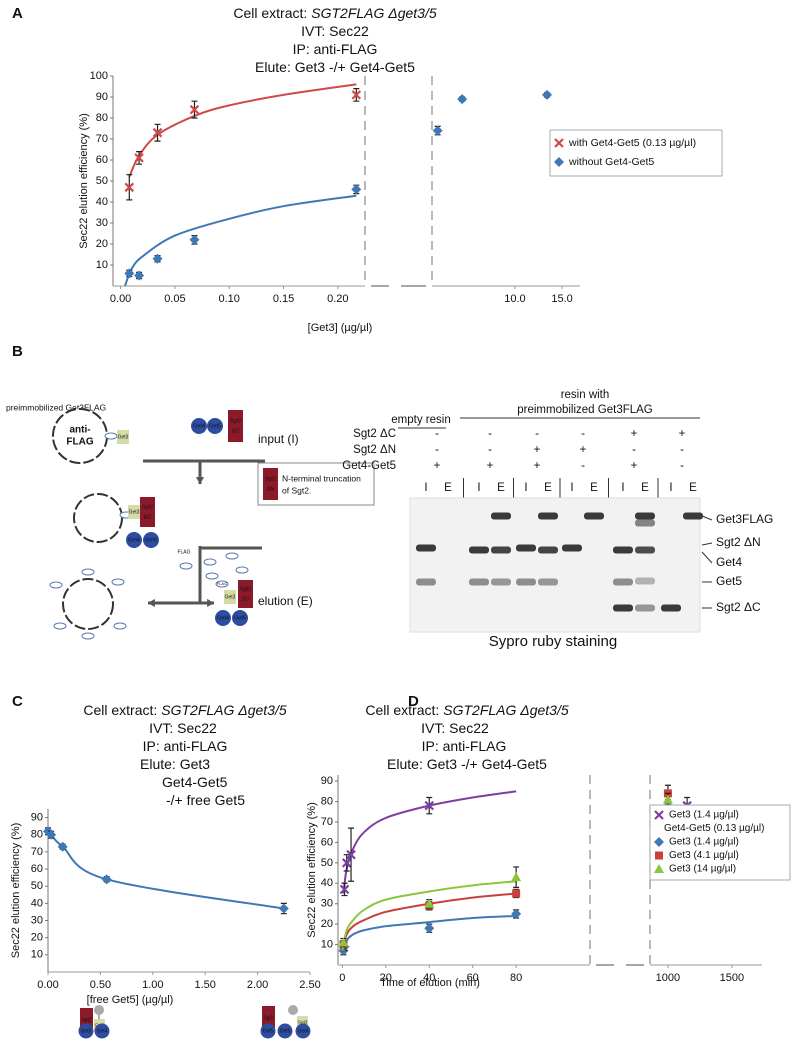 The height and width of the screenshot is (1039, 800). What do you see at coordinates (342, 978) in the screenshot?
I see `x-tick-label: 0` at bounding box center [342, 978].